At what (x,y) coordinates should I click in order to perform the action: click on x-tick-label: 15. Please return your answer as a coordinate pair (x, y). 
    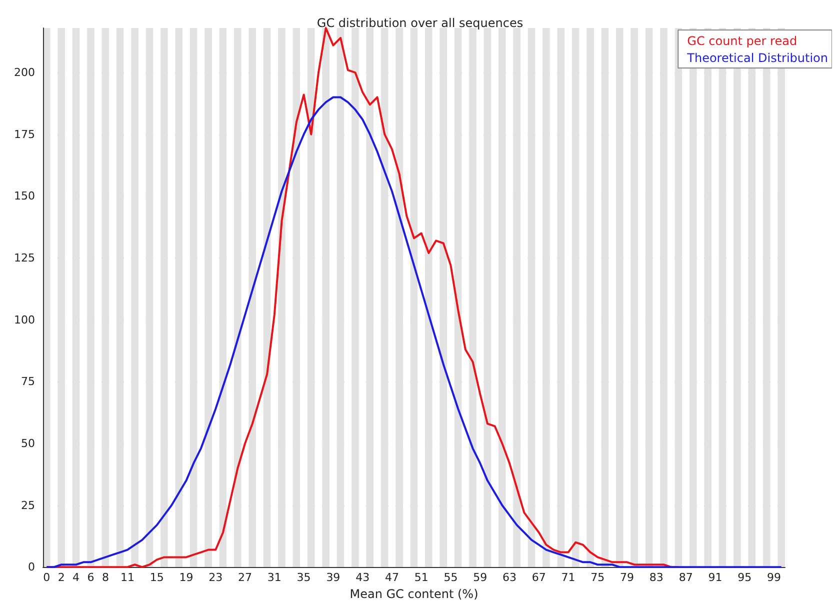
    Looking at the image, I should click on (157, 577).